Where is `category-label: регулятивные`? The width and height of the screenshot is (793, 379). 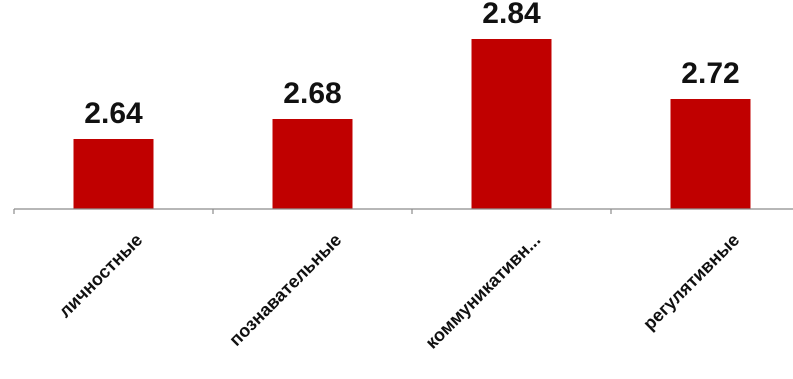
category-label: регулятивные is located at coordinates (691, 282).